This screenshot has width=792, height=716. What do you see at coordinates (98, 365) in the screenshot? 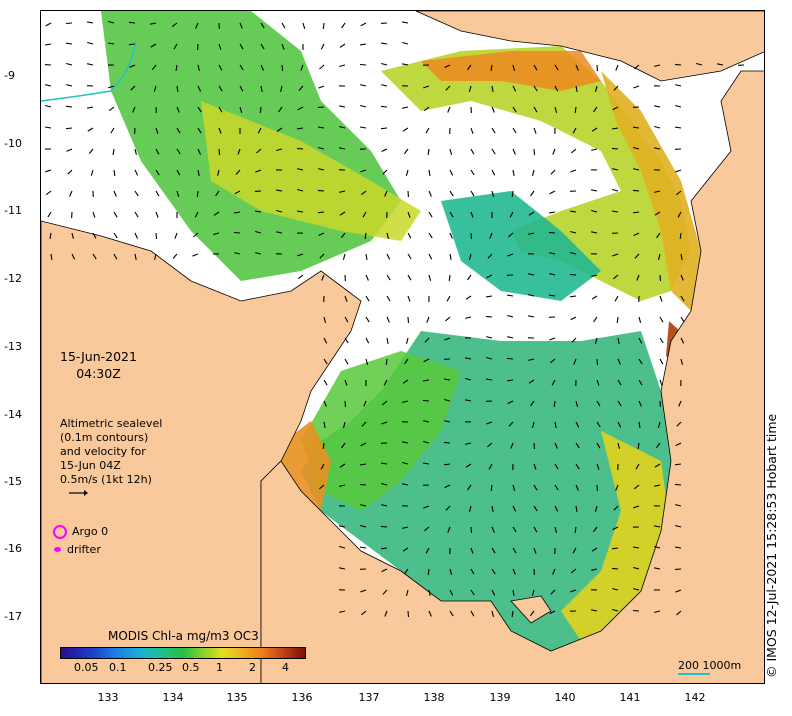
I see `date-time-block: 15-Jun-2021 04:30Z` at bounding box center [98, 365].